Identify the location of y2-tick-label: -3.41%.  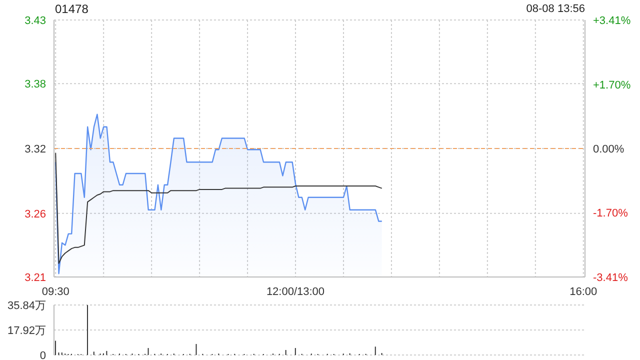
(610, 278).